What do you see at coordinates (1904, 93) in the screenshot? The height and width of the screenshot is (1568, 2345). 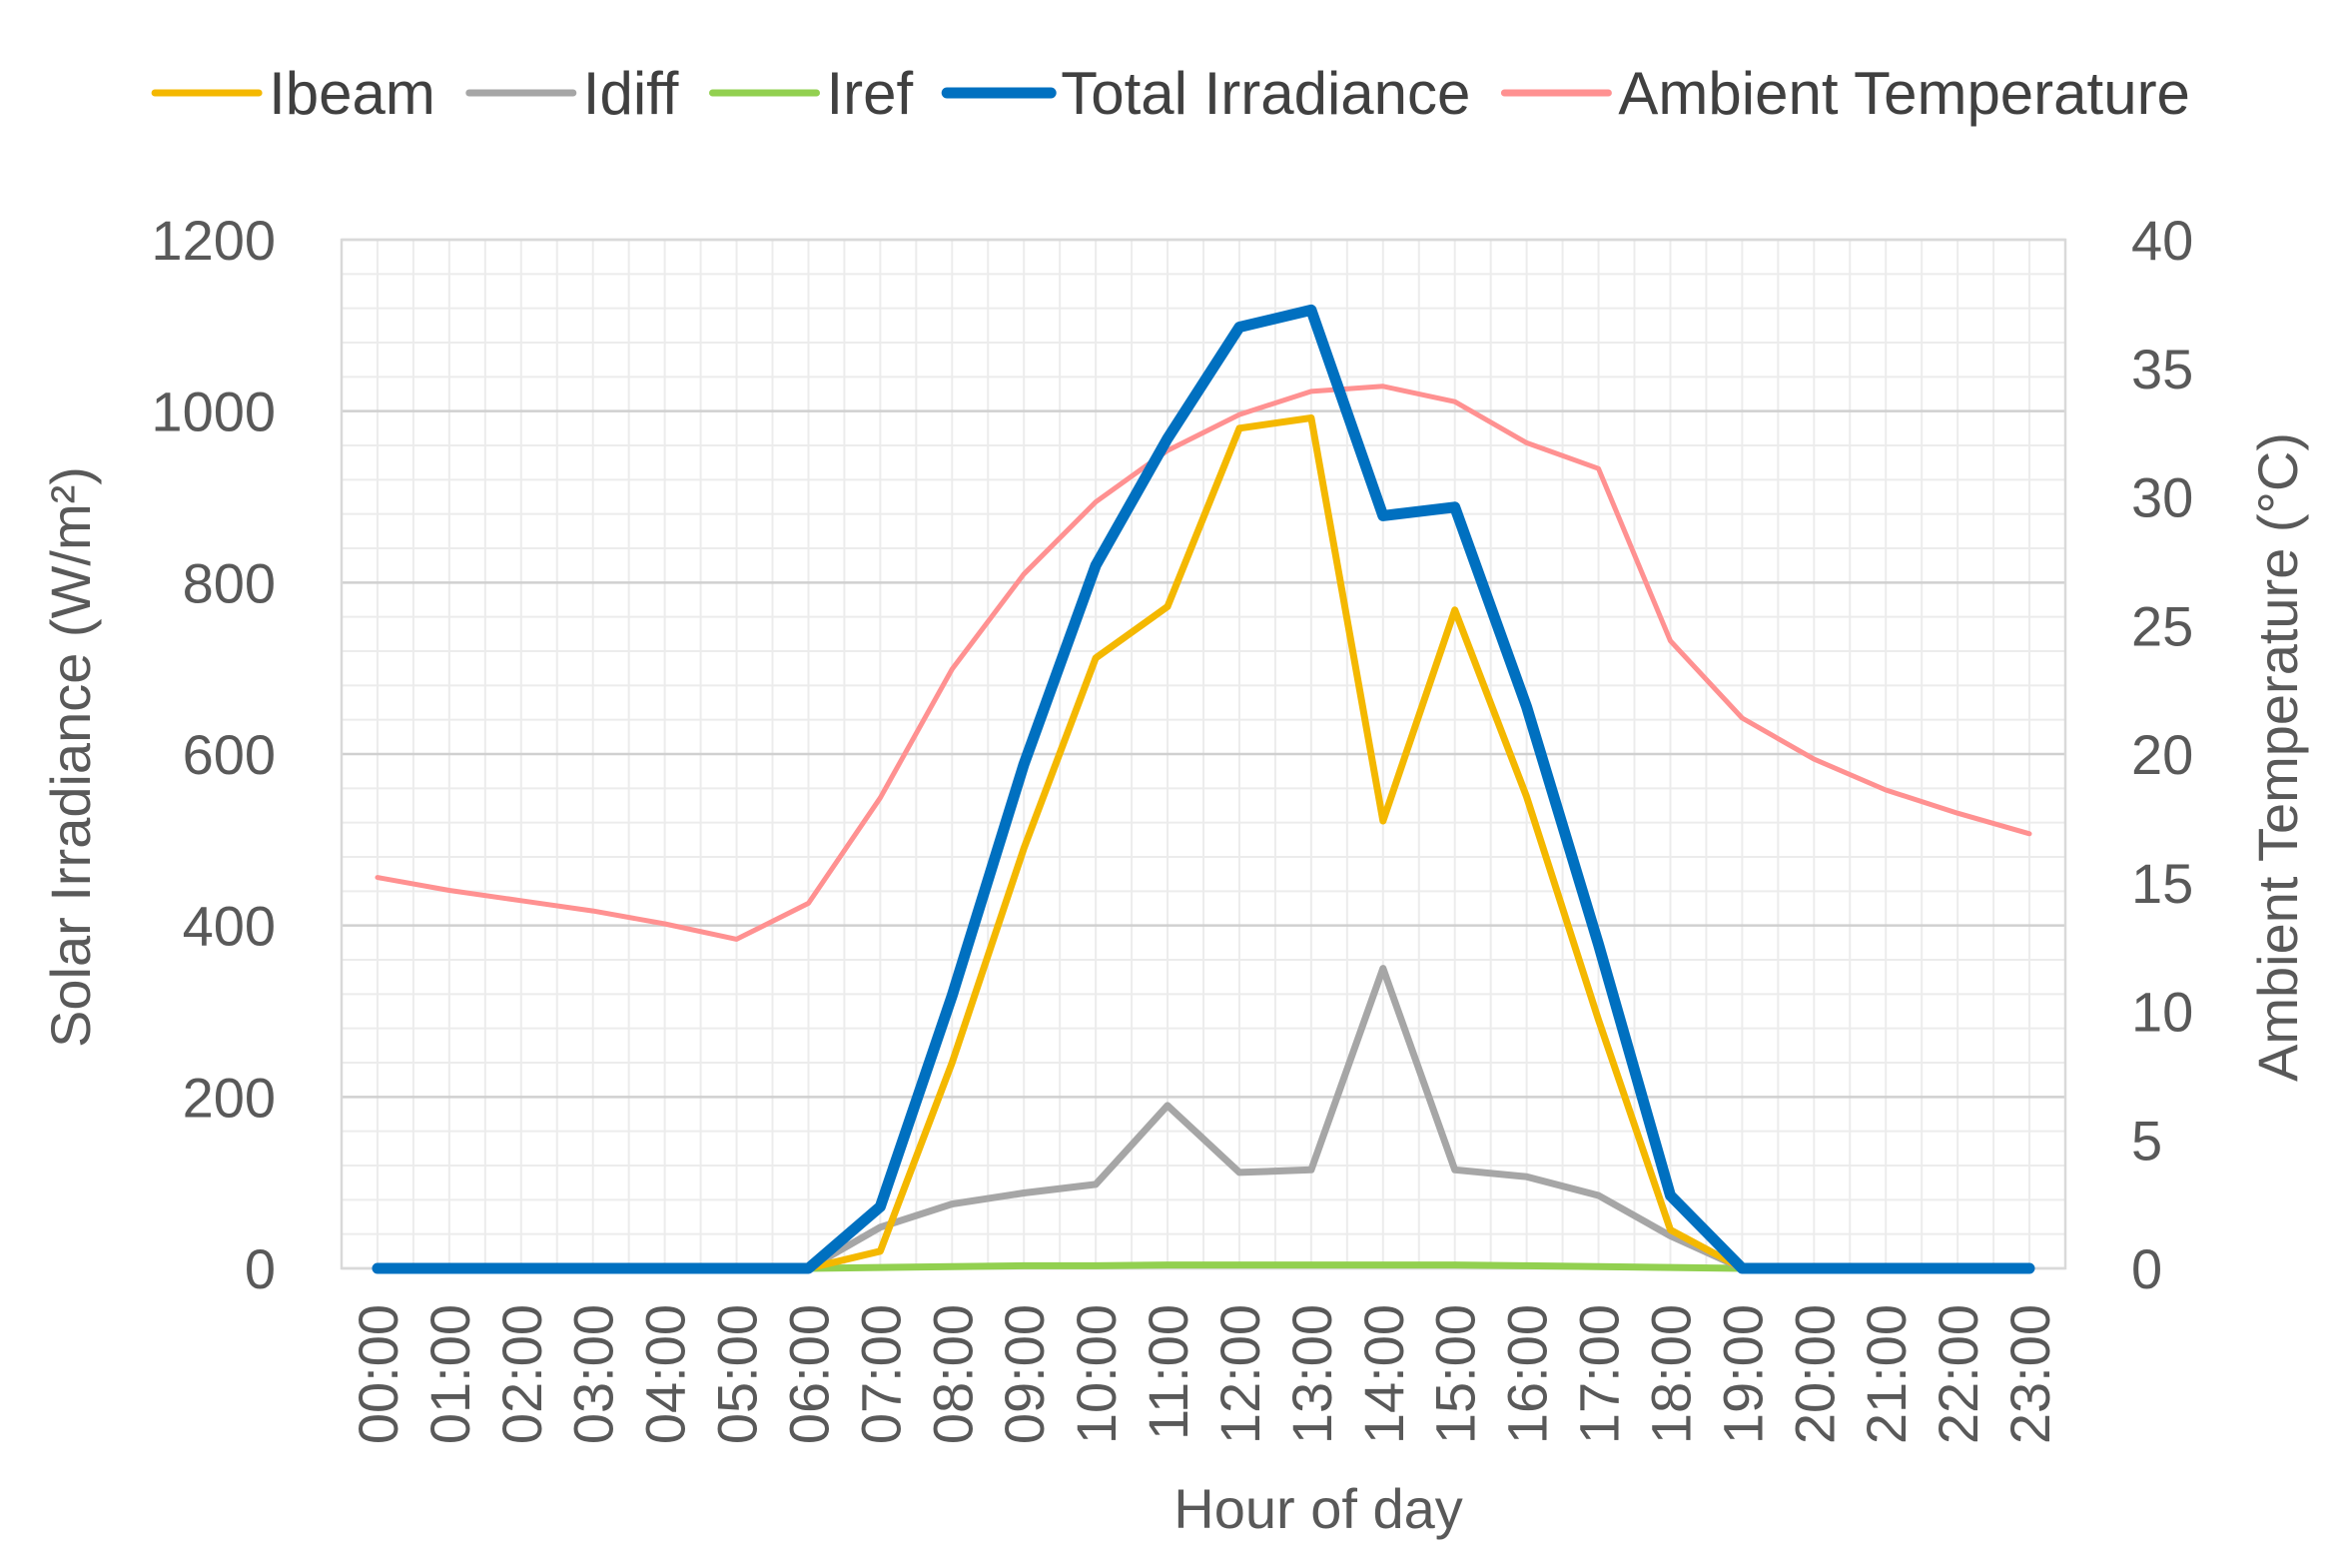 I see `legend-label: Ambient Temperature` at bounding box center [1904, 93].